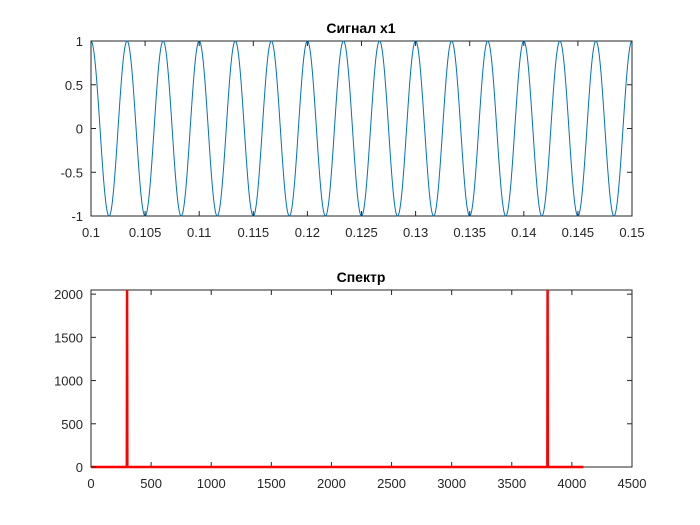 The image size is (700, 525). What do you see at coordinates (90, 483) in the screenshot?
I see `spectrum-xtick-label: 0` at bounding box center [90, 483].